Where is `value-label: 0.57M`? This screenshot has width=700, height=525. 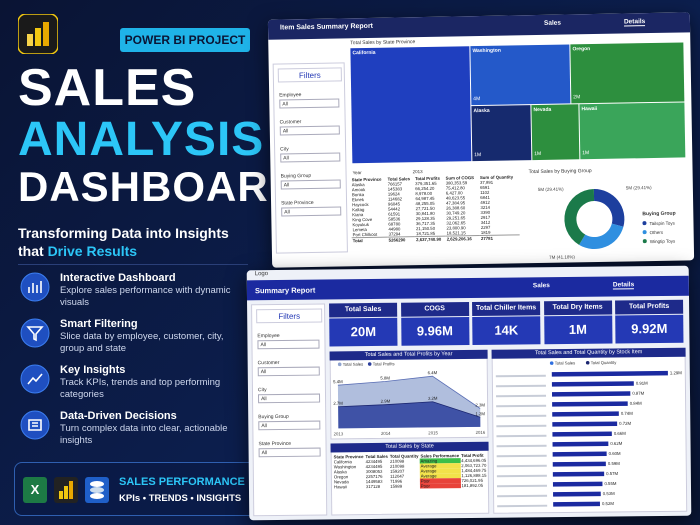
value-label: 0.57M is located at coordinates (612, 473).